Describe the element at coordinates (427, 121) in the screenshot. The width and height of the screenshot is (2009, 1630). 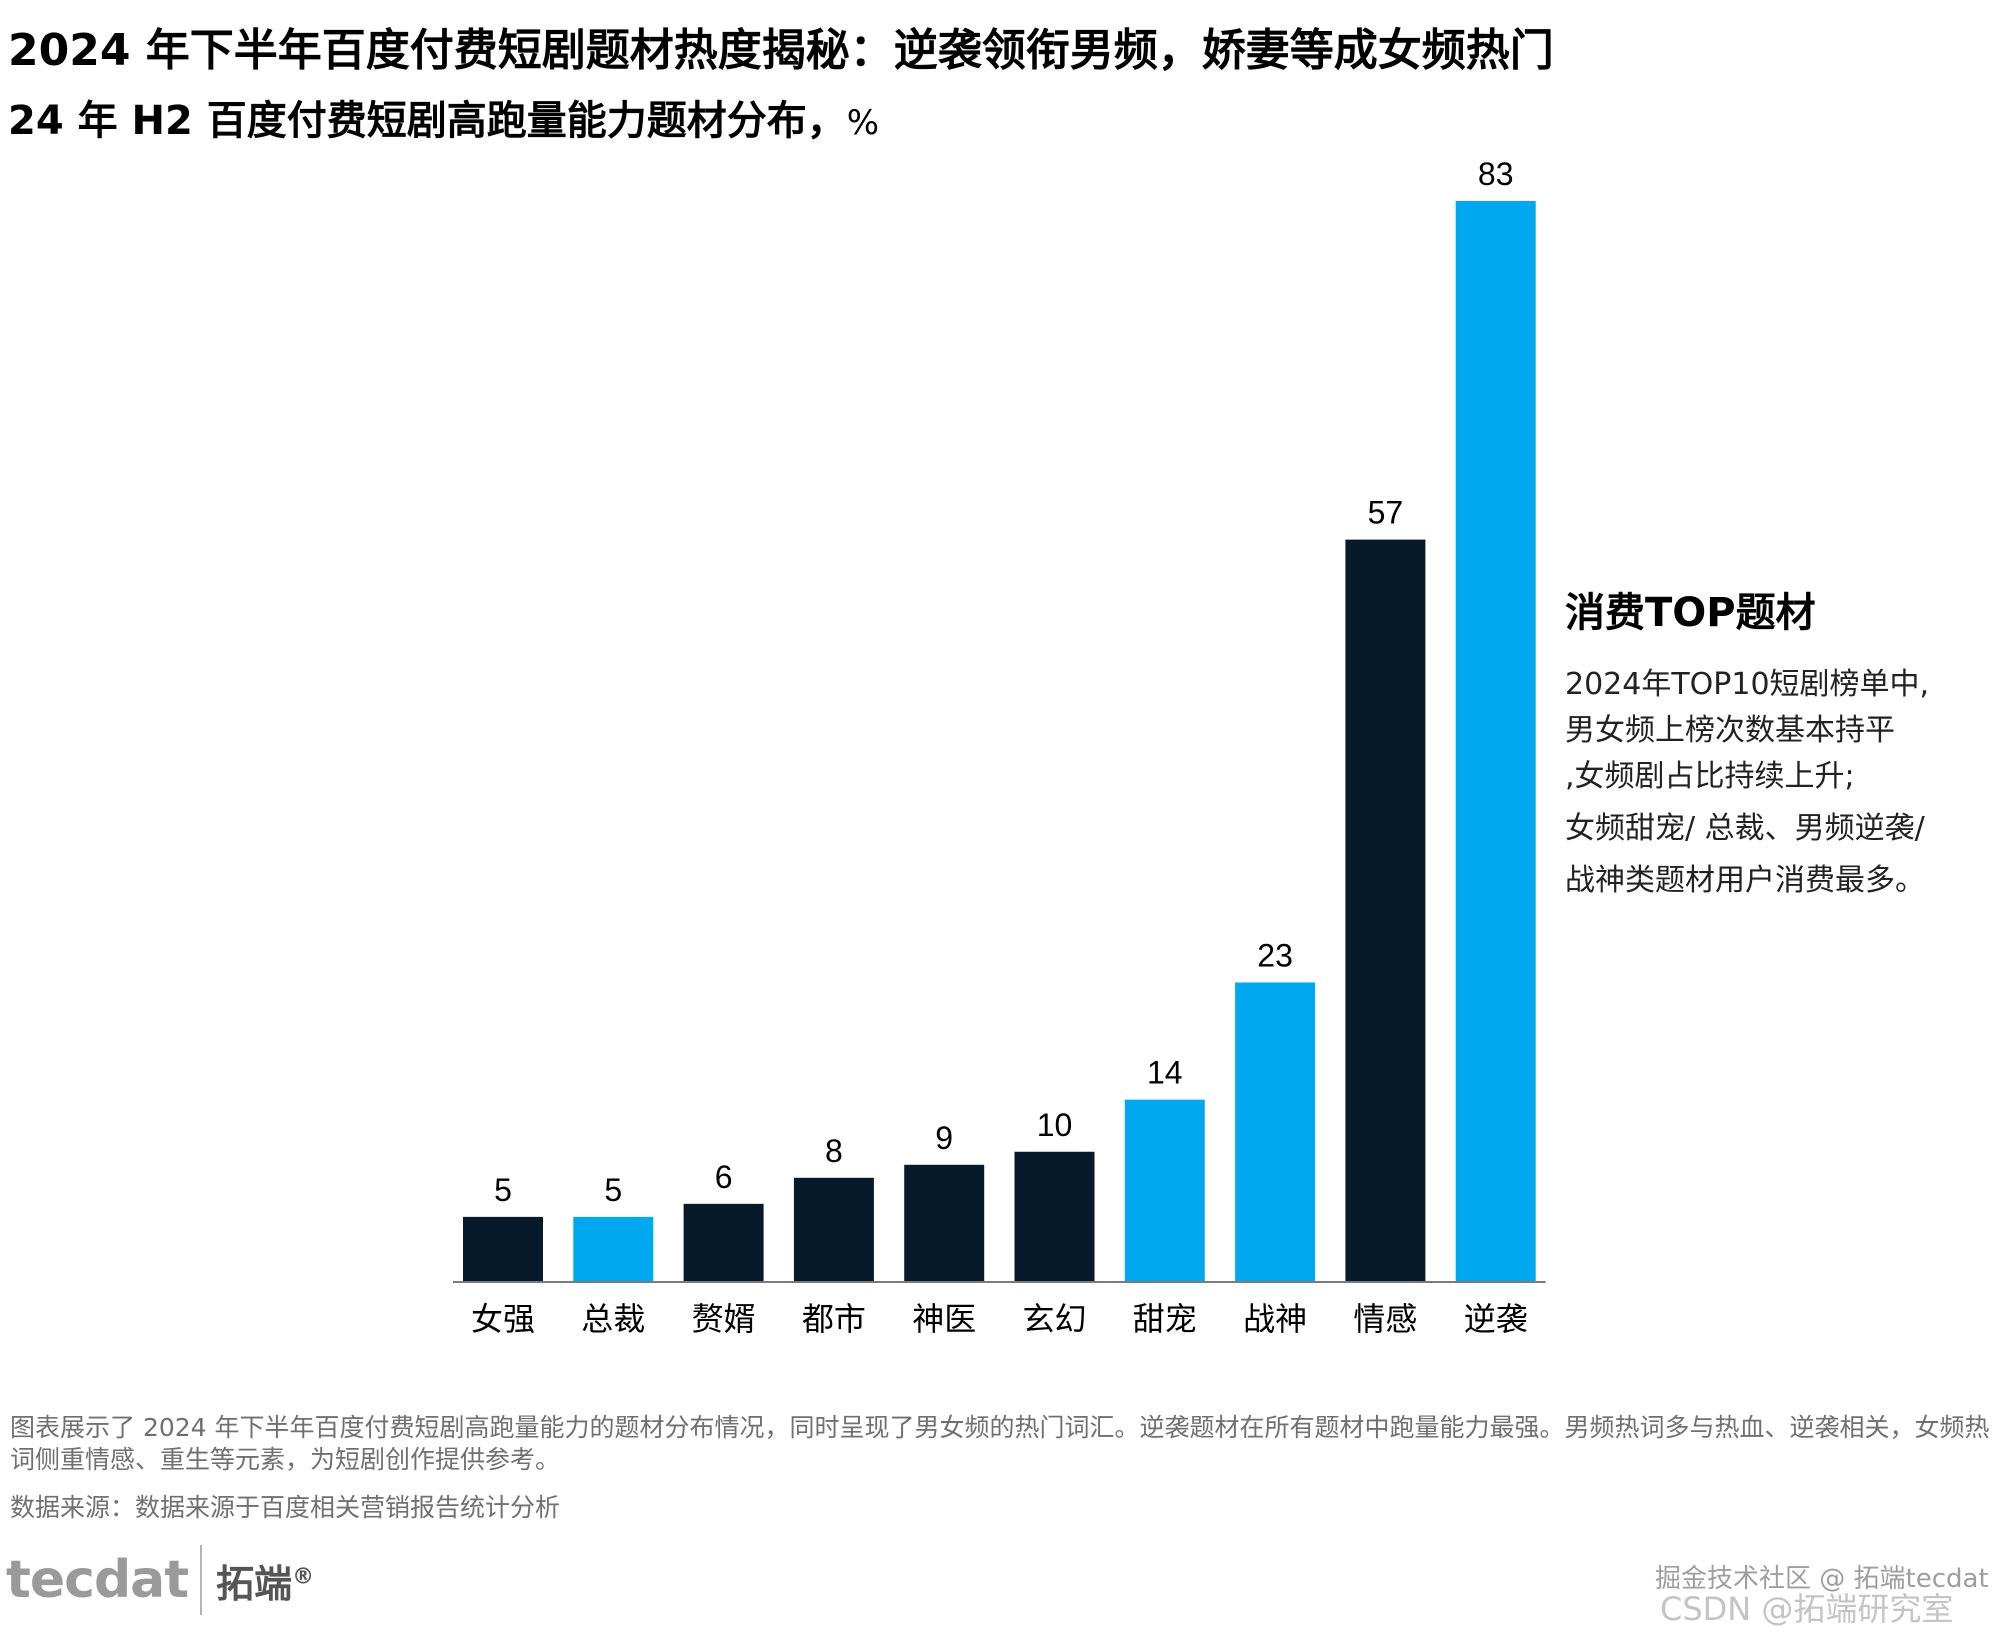
I see `chart-subtitle-text: 24 年 H2 百度付费短剧高跑量能力题材分布，` at that location.